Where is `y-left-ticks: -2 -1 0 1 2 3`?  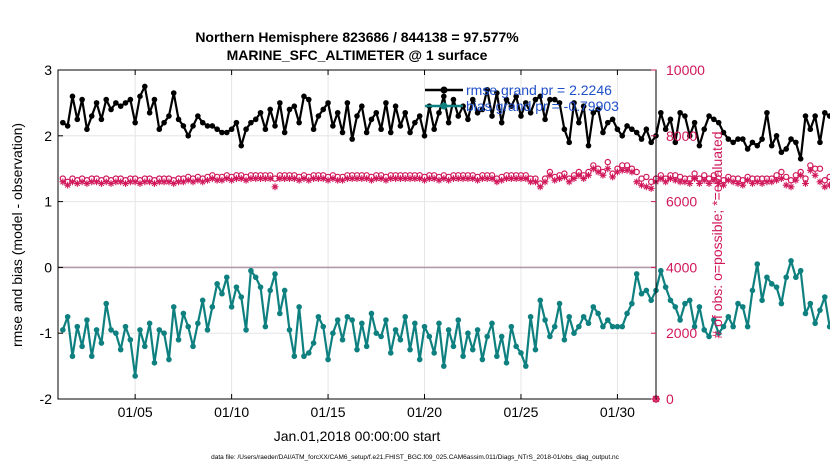
y-left-ticks: -2 -1 0 1 2 3 is located at coordinates (51, 234).